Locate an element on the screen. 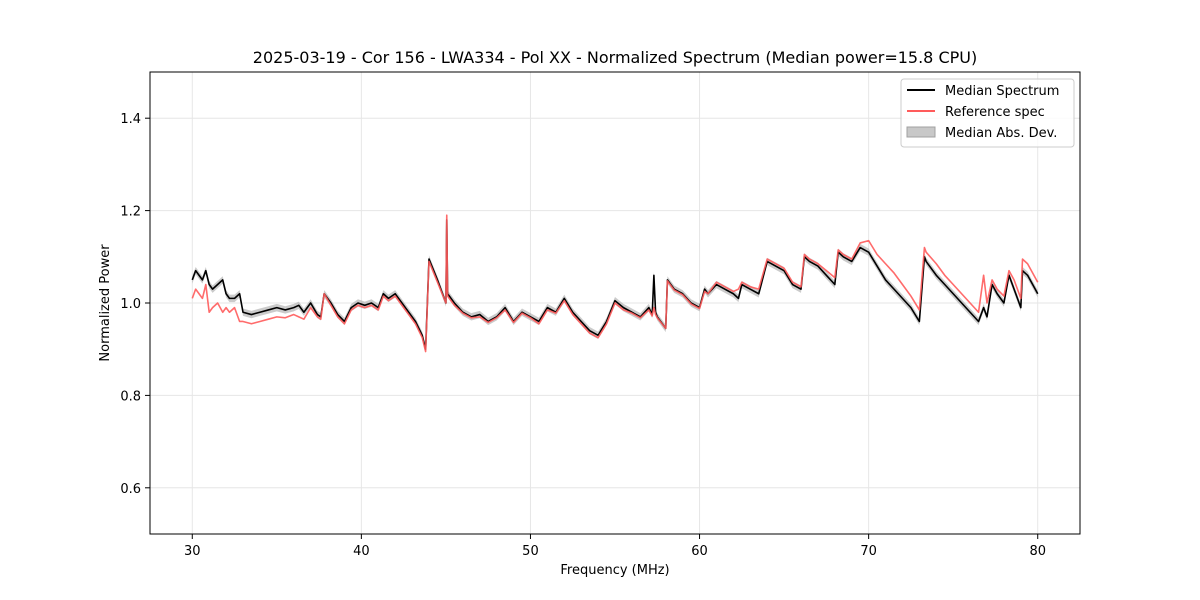  legend-label-median-abs-dev: Median Abs. Dev. is located at coordinates (1001, 133).